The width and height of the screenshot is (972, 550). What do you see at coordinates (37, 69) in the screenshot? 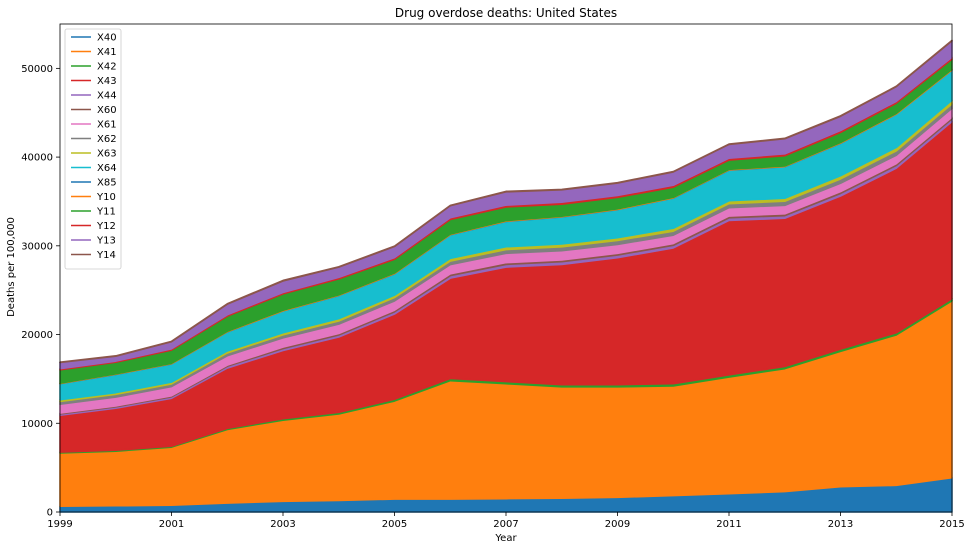
I see `y-tick-label: 50000` at bounding box center [37, 69].